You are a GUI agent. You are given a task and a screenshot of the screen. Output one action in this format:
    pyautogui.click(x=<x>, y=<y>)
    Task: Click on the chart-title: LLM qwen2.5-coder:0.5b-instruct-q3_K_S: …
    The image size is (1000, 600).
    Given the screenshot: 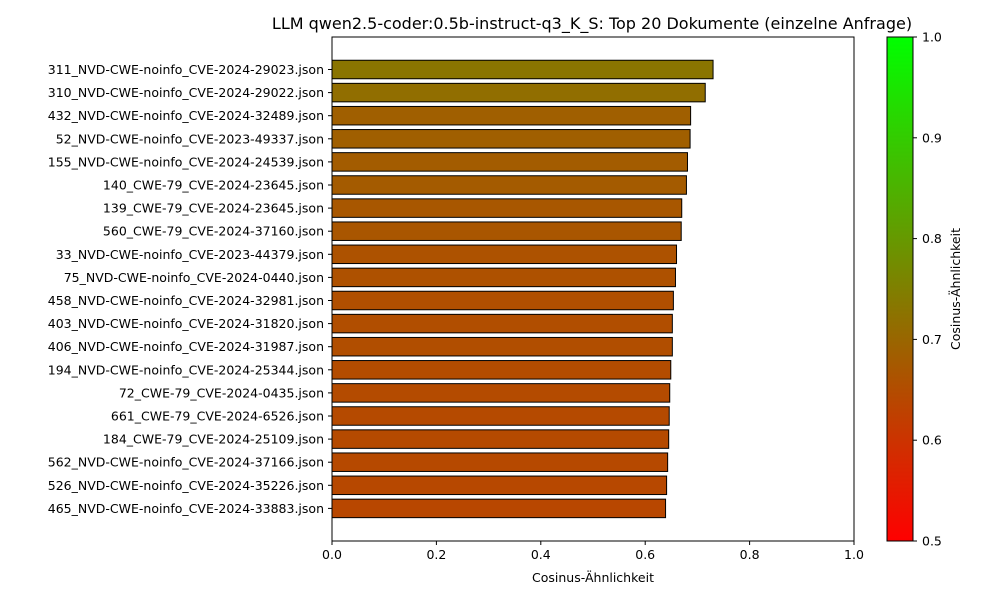 What is the action you would take?
    pyautogui.click(x=592, y=24)
    